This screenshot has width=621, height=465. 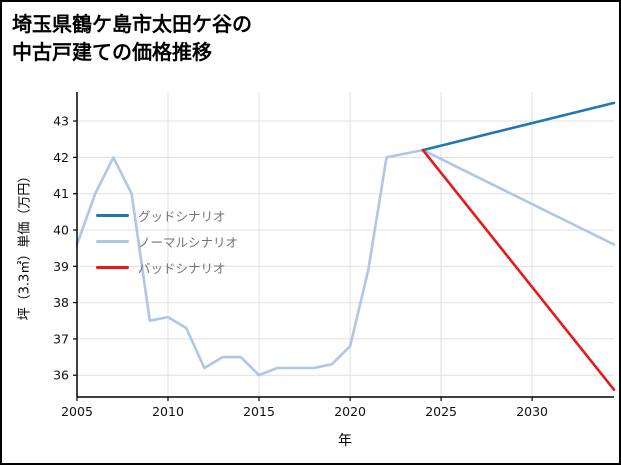 I want to click on legend-item-bad: バッドシナリオ, so click(x=167, y=267).